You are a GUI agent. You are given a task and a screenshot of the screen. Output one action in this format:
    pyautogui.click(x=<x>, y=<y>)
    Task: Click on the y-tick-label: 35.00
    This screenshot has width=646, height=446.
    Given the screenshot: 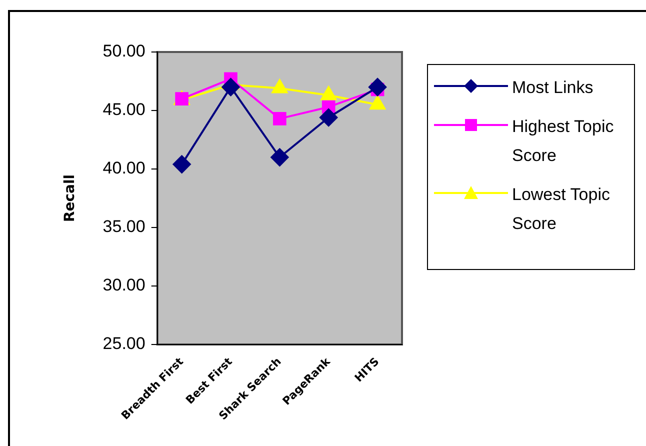 What is the action you would take?
    pyautogui.click(x=124, y=226)
    